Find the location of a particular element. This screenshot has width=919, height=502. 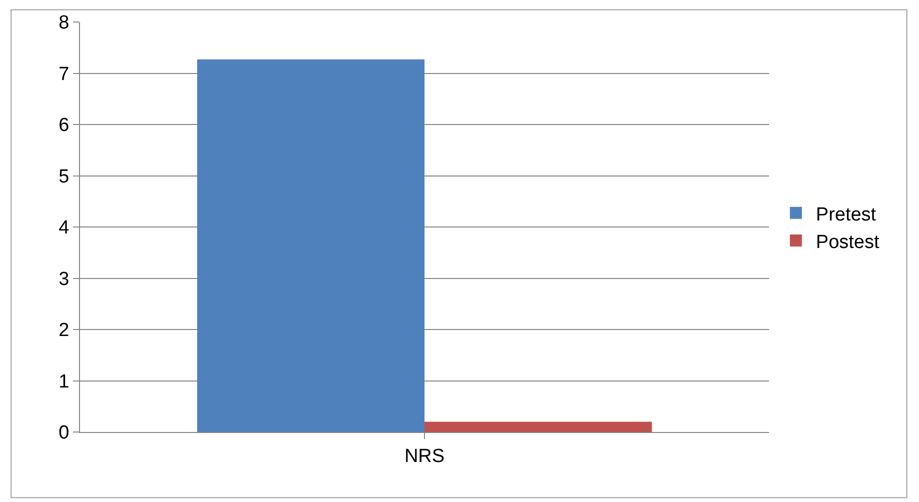

legend-label: Pretest is located at coordinates (846, 215).